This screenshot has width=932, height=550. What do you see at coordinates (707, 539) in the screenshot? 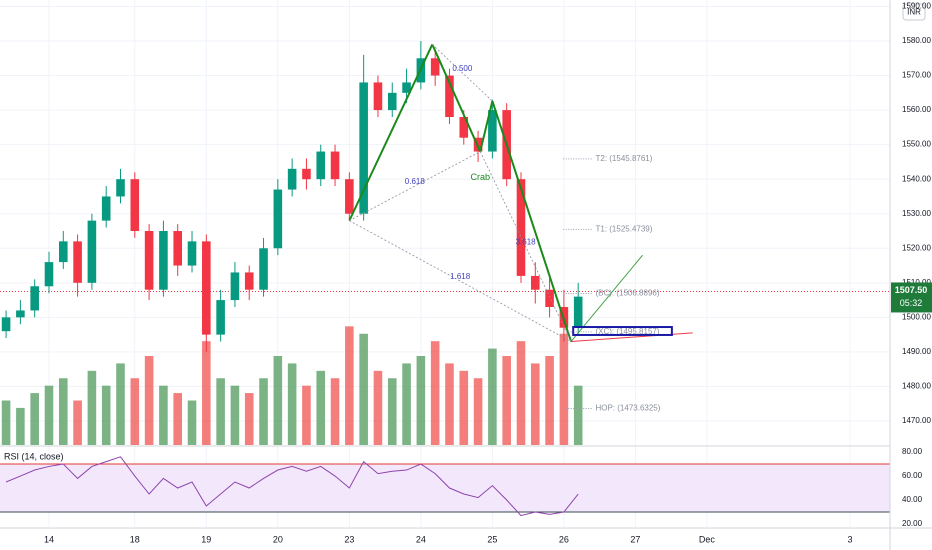
I see `x-tick-label: Dec` at bounding box center [707, 539].